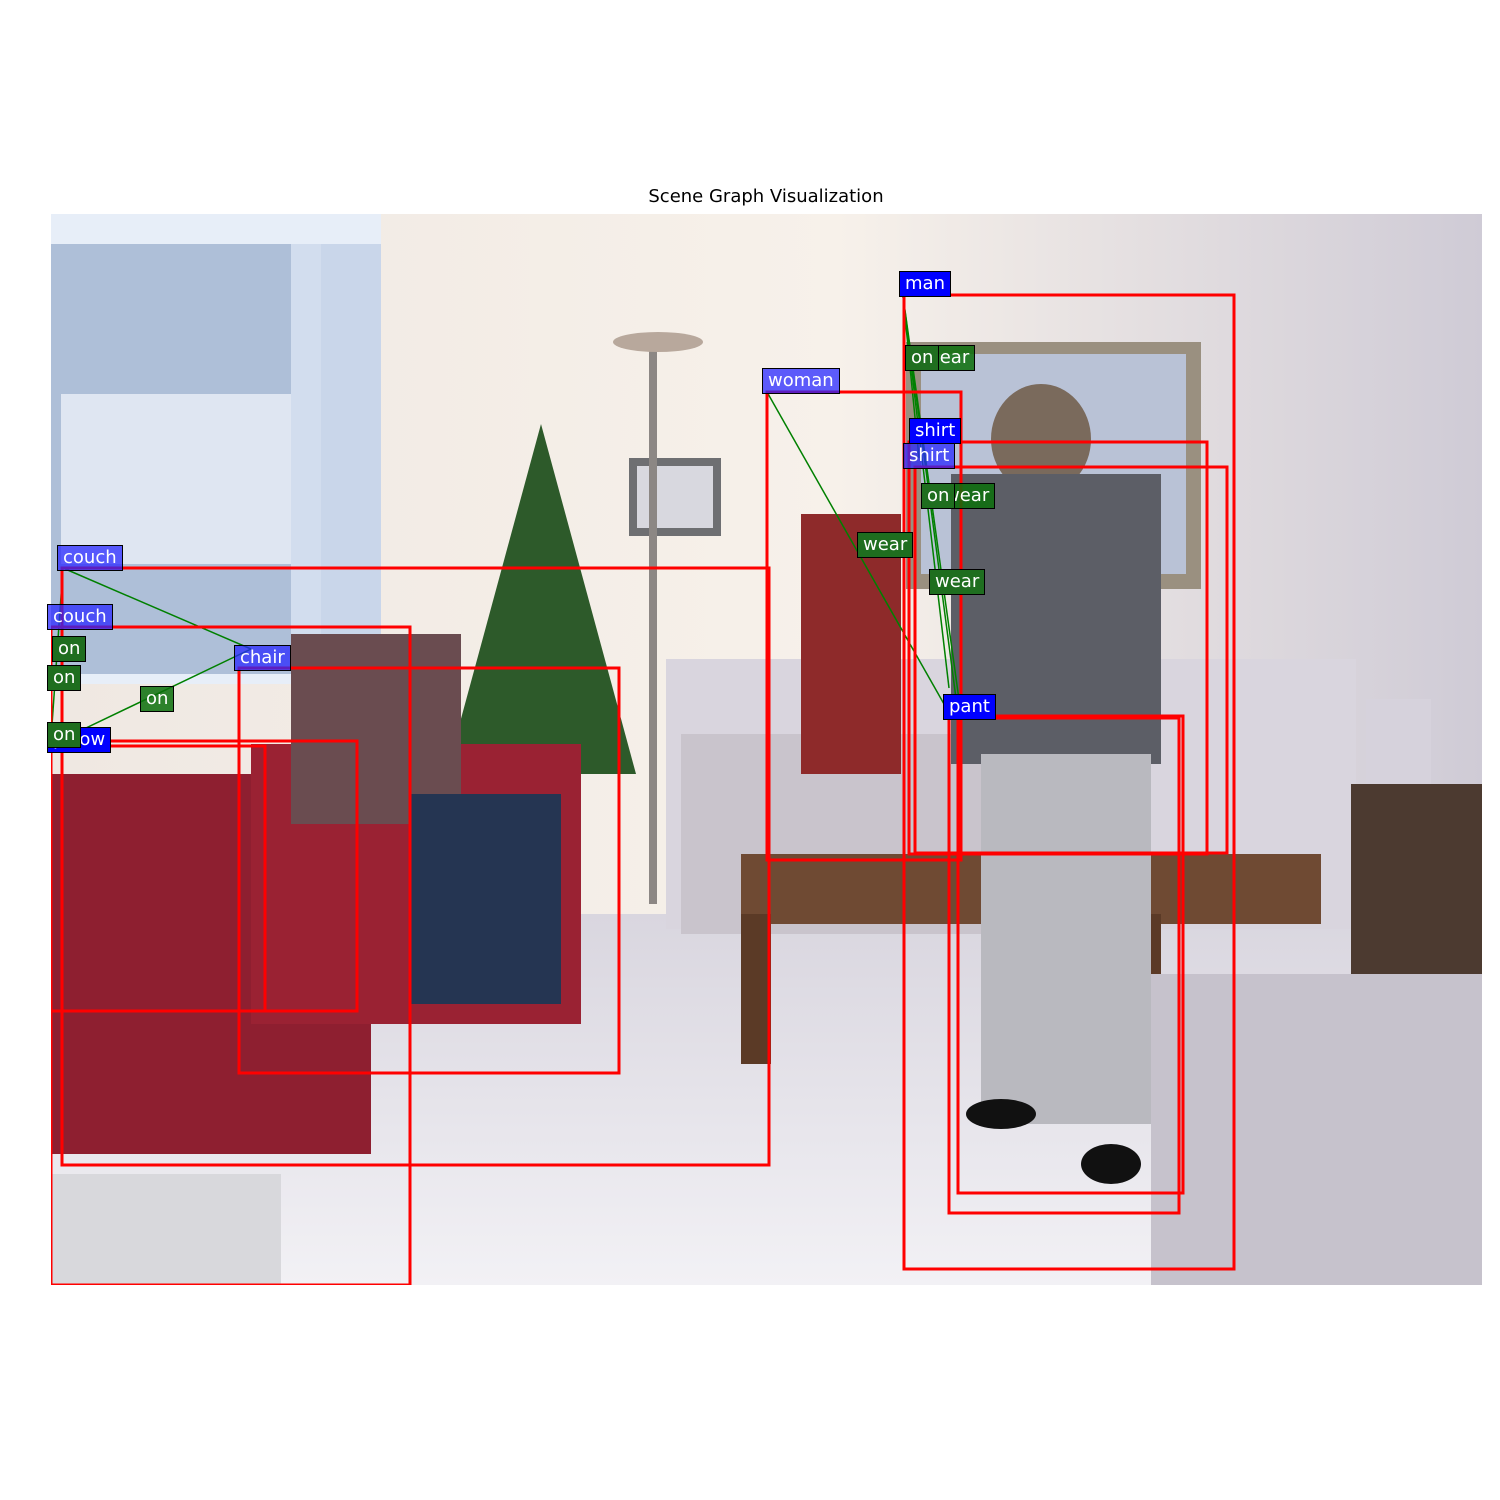 The image size is (1500, 1500). Describe the element at coordinates (935, 431) in the screenshot. I see `label-shirt: shirt` at that location.